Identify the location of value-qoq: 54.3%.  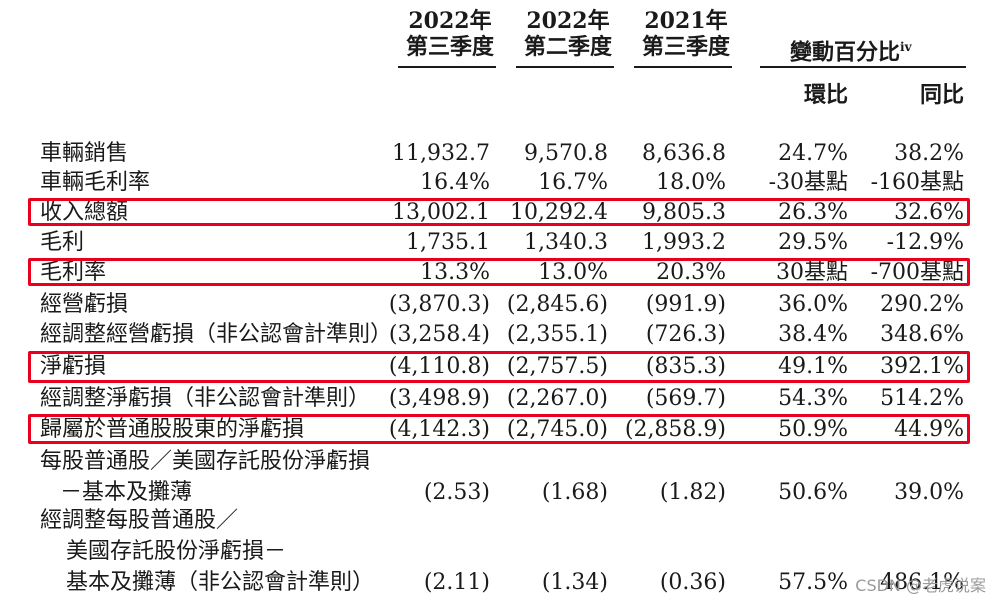
(813, 398).